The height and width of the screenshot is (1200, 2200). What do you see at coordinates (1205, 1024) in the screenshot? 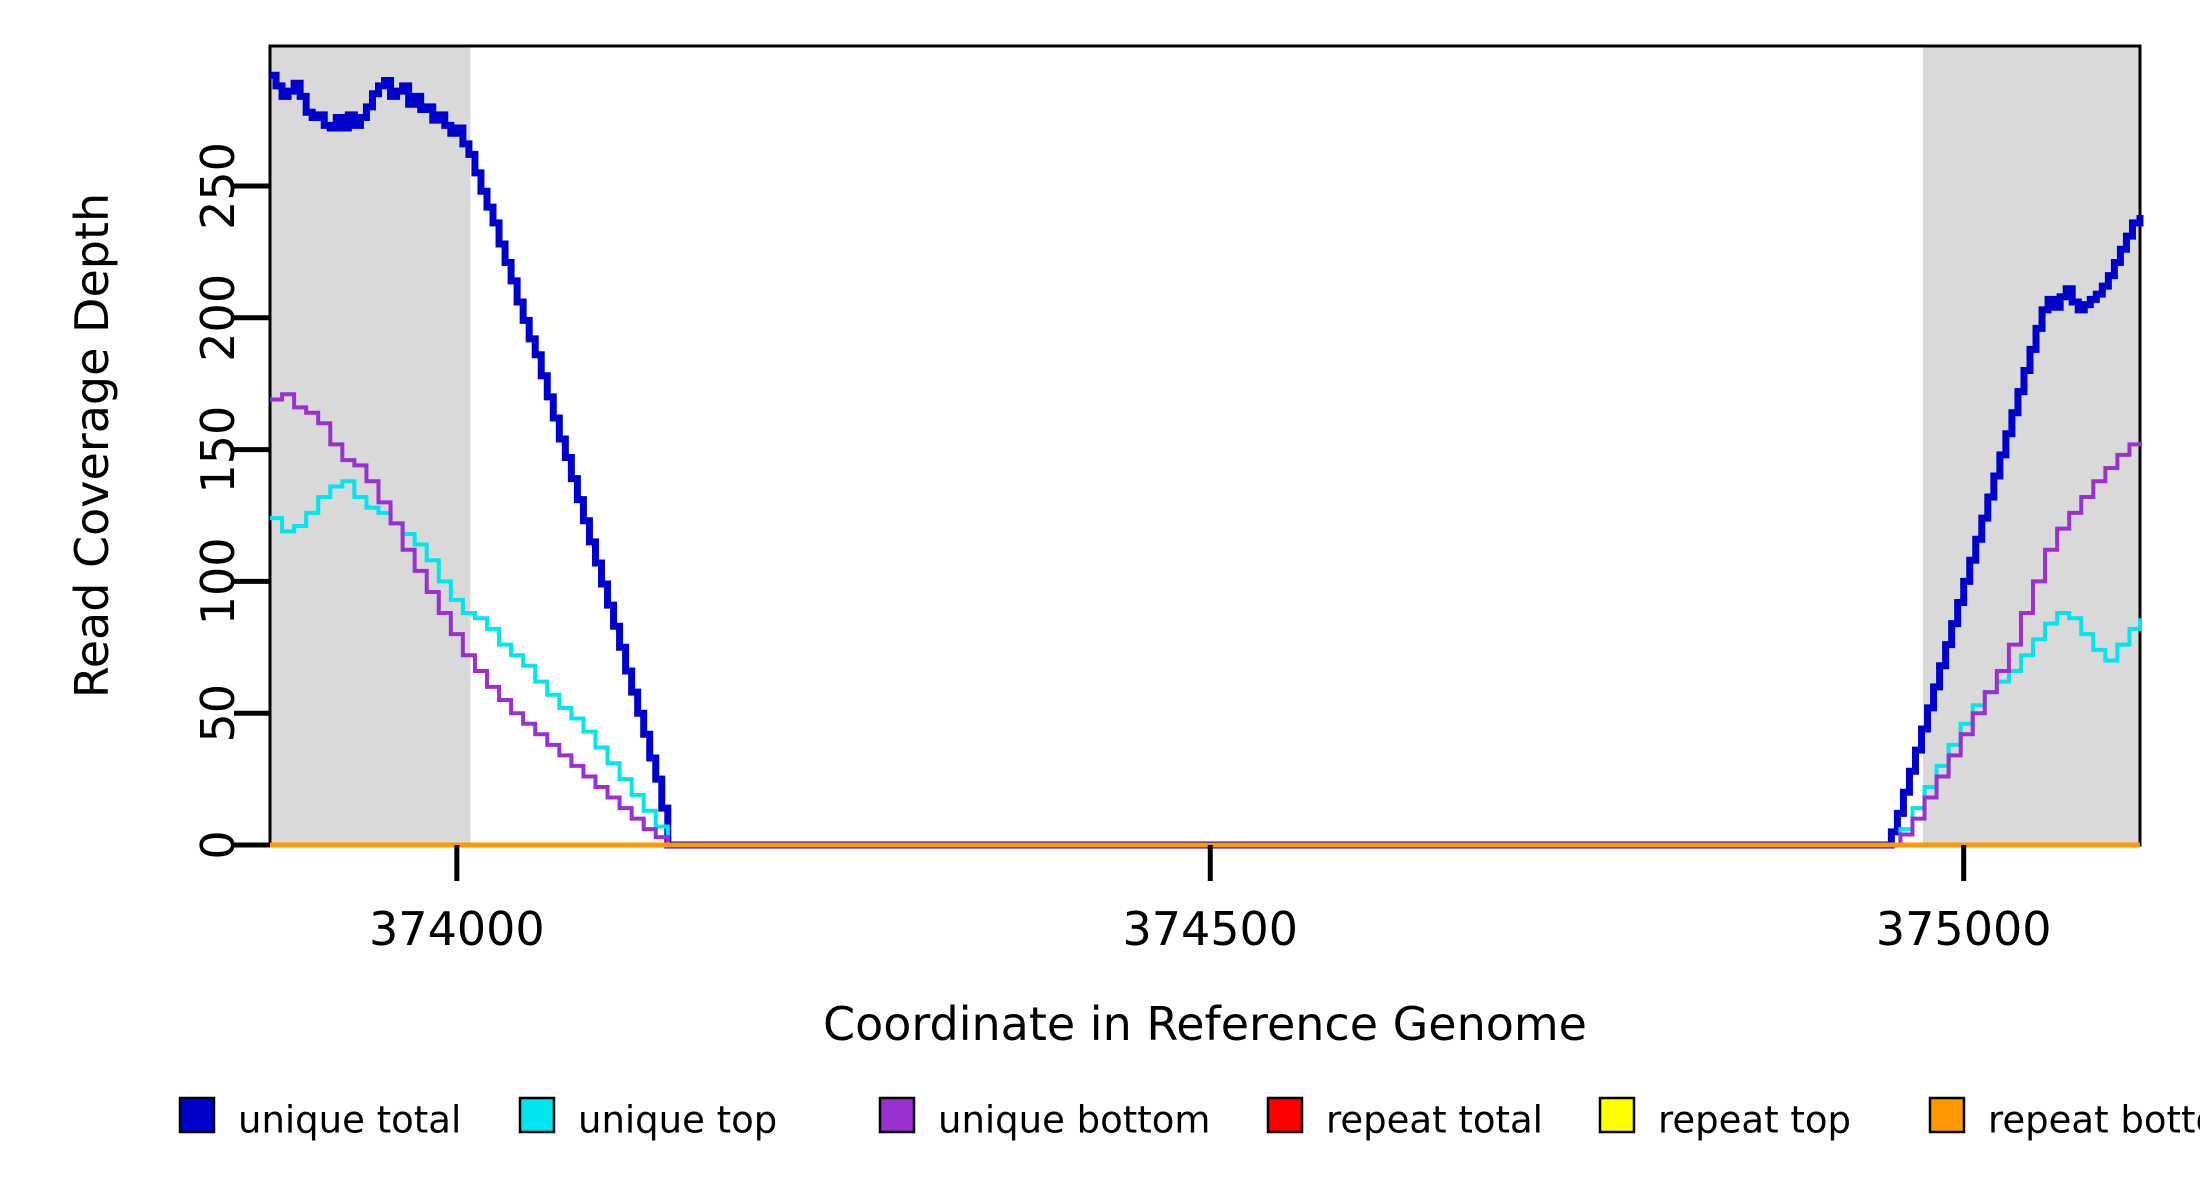
I see `x-axis-title: Coordinate in Reference Genome` at bounding box center [1205, 1024].